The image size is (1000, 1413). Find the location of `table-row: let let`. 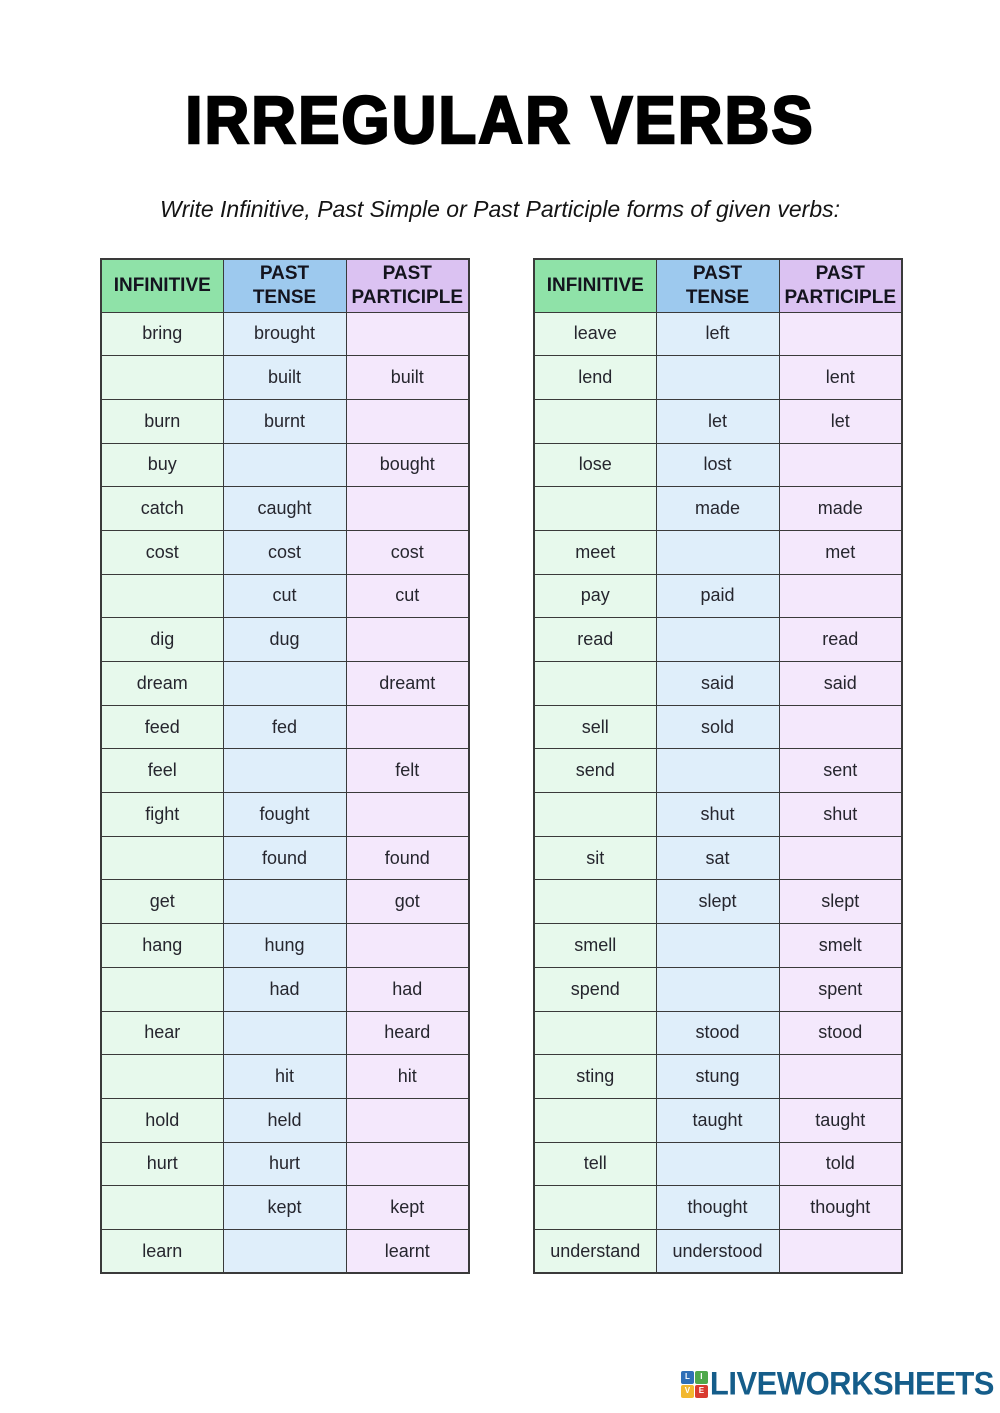

table-row: let let is located at coordinates (718, 421).